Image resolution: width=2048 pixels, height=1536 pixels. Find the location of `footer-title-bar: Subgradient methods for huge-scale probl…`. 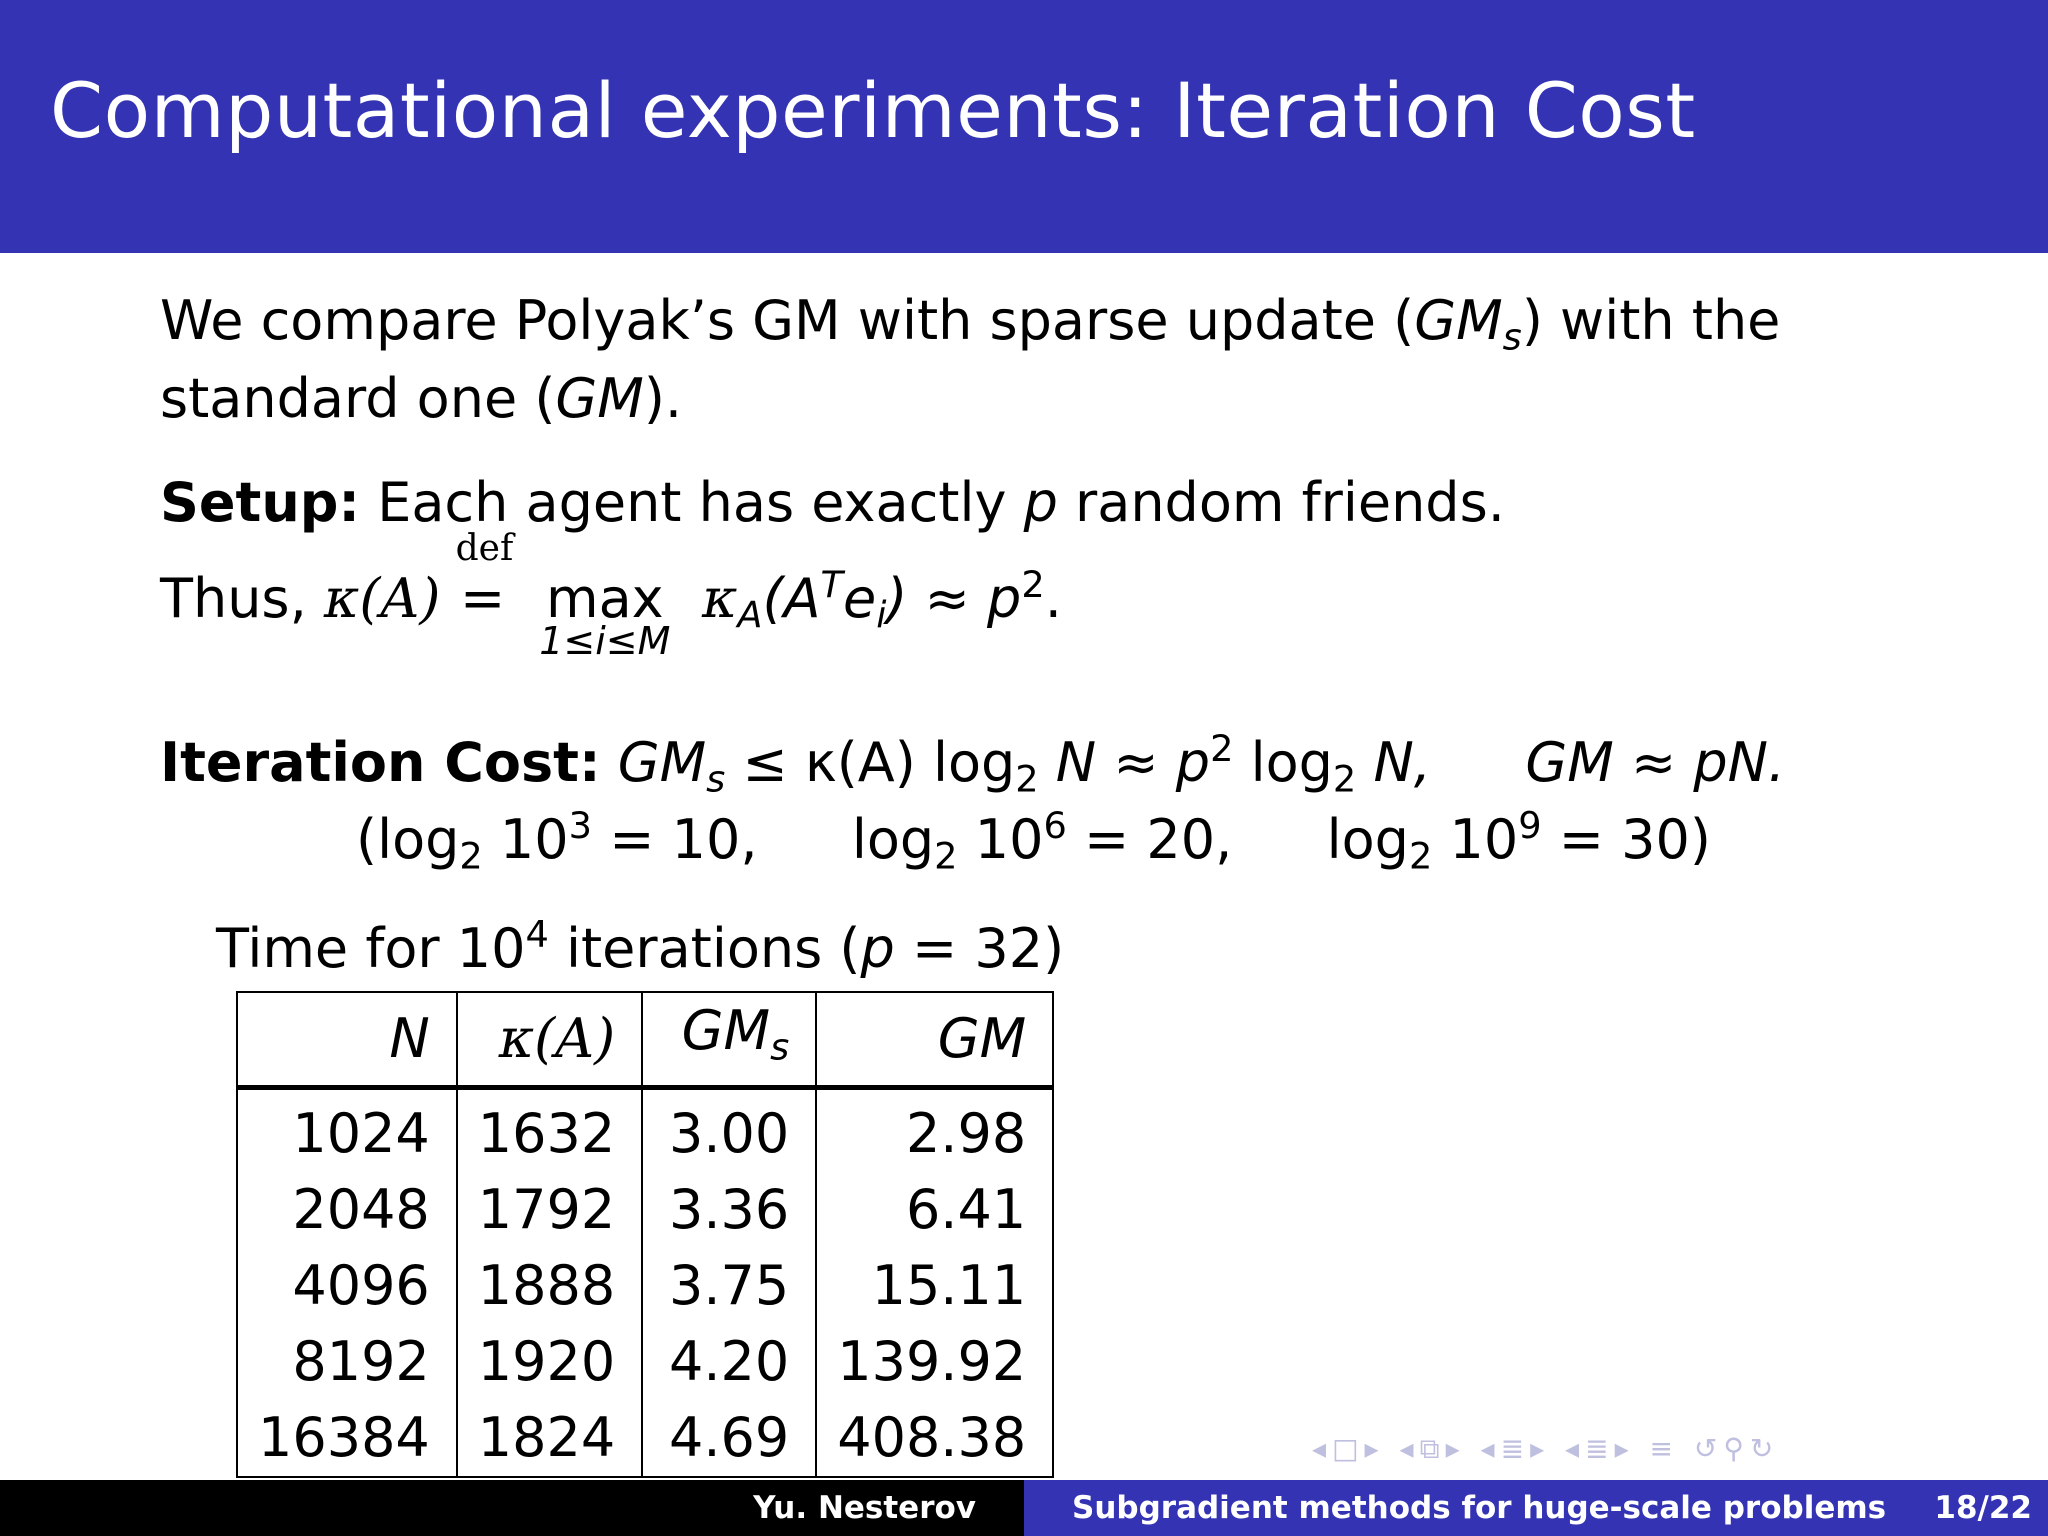

footer-title-bar: Subgradient methods for huge-scale probl… is located at coordinates (1536, 1508).